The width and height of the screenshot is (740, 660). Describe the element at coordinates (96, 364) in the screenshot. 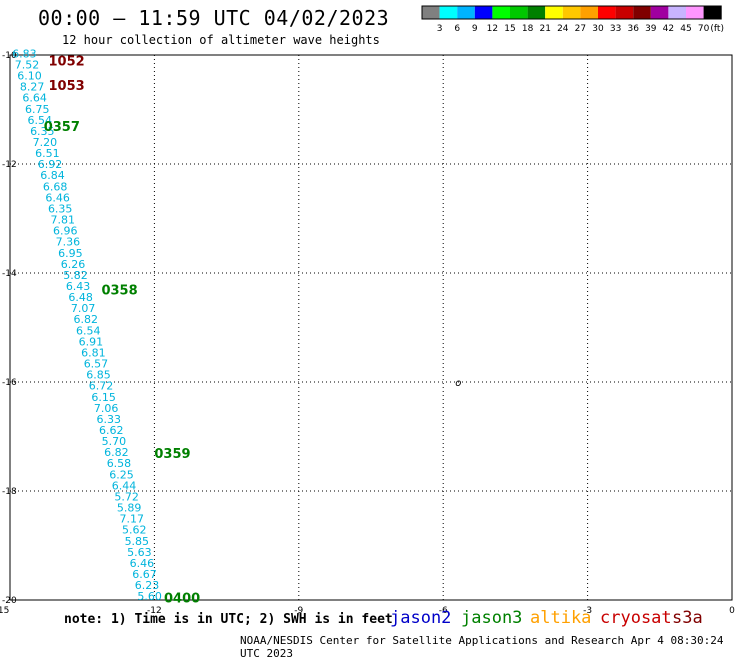

I see `swh-value: 6.57` at that location.